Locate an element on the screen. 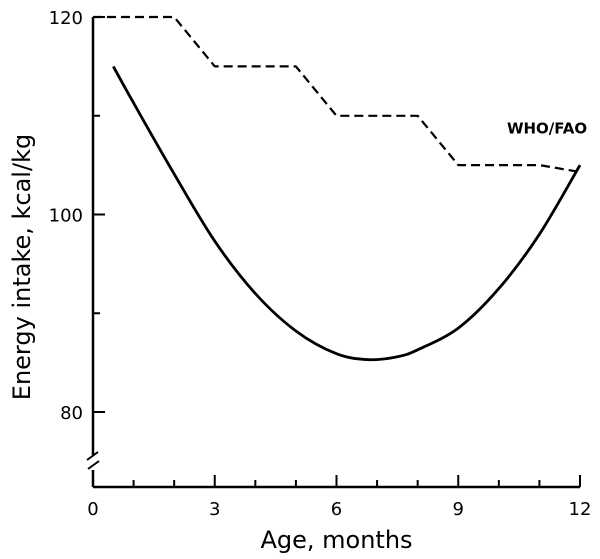 The width and height of the screenshot is (600, 559). y-tick-label: 100 is located at coordinates (66, 216).